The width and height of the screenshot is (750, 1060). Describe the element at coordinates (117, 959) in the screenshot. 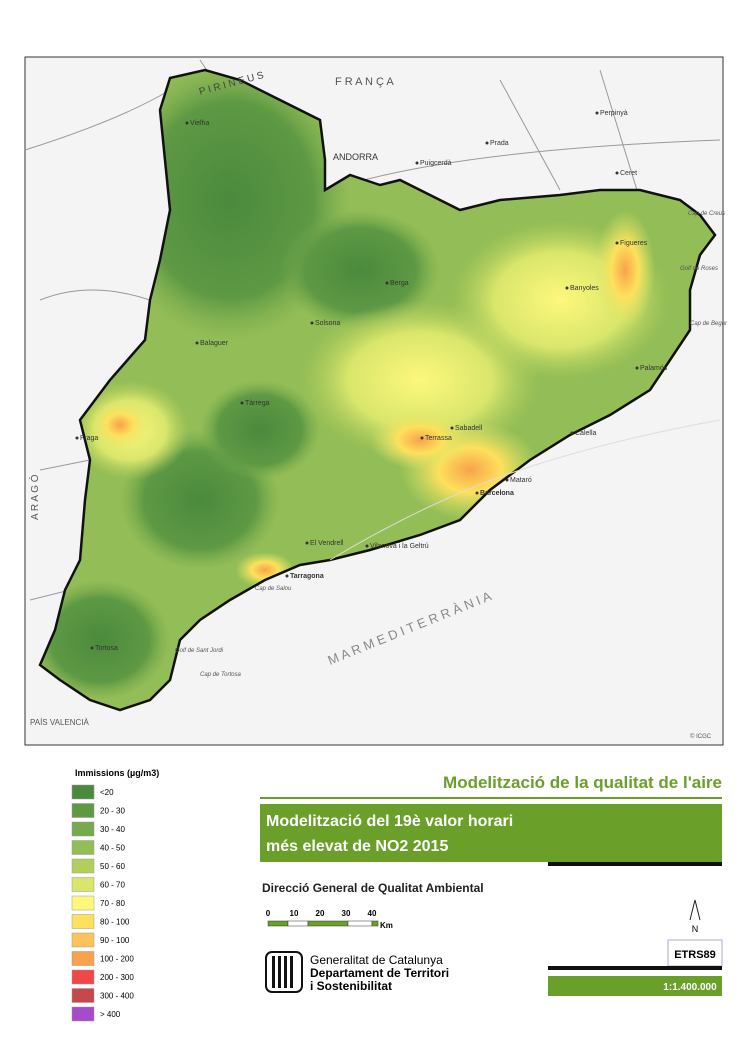

I see `legend-label: 100 - 200` at that location.